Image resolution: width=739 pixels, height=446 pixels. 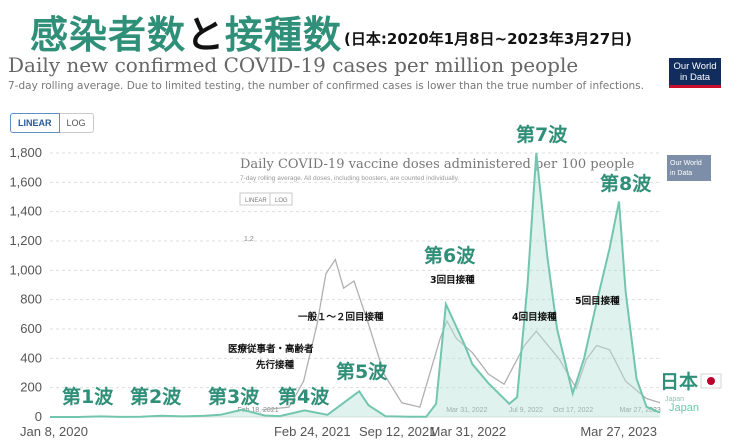 I want to click on headline-doses: 接種数, so click(x=284, y=35).